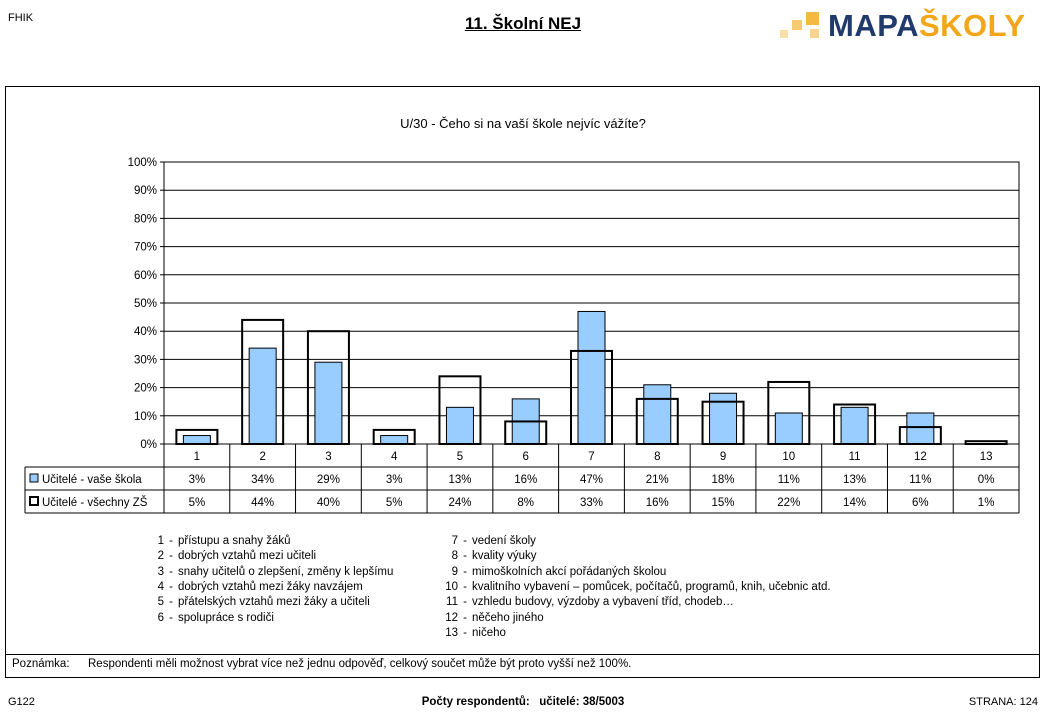 The width and height of the screenshot is (1046, 716). I want to click on legend-item: 9- mimoškolních akcí pořádaných školou, so click(553, 572).